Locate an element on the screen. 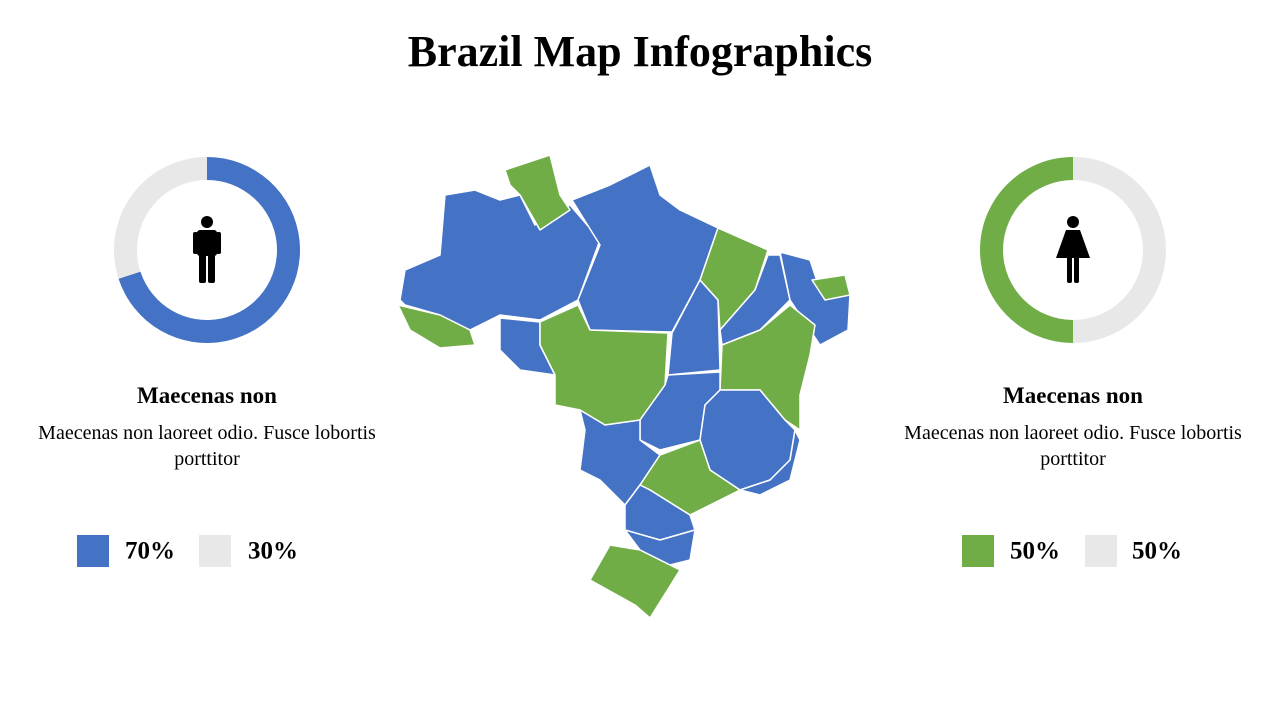  male-icon is located at coordinates (207, 249).